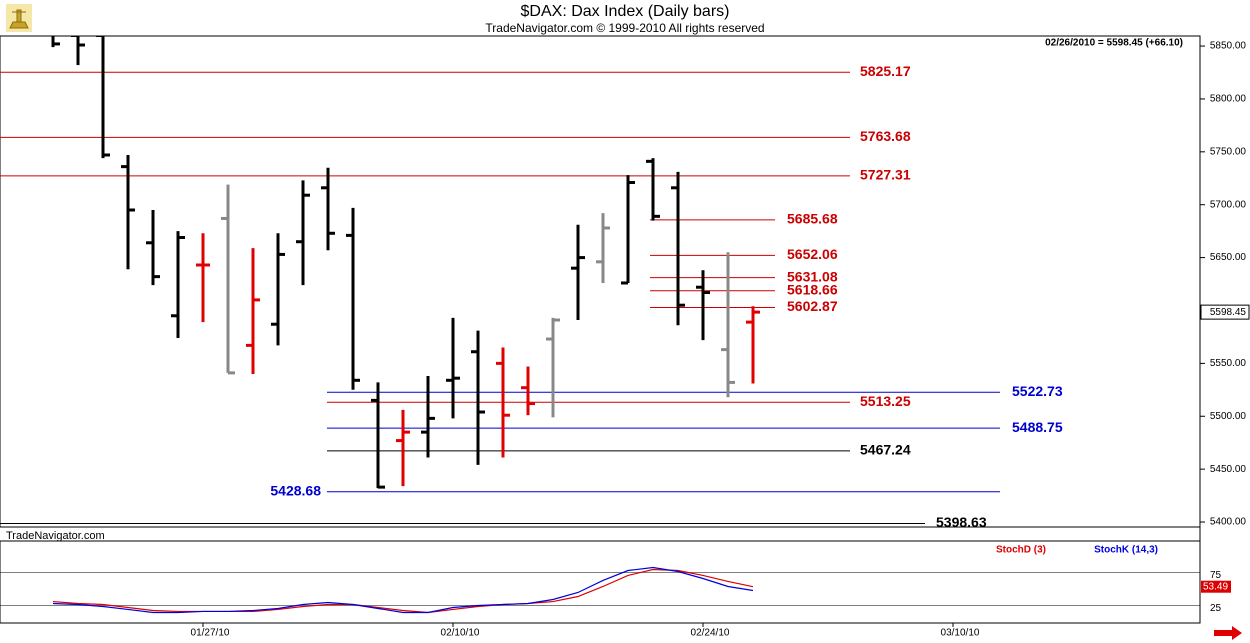 The image size is (1250, 643). Describe the element at coordinates (885, 175) in the screenshot. I see `level-label: 5727.31` at that location.